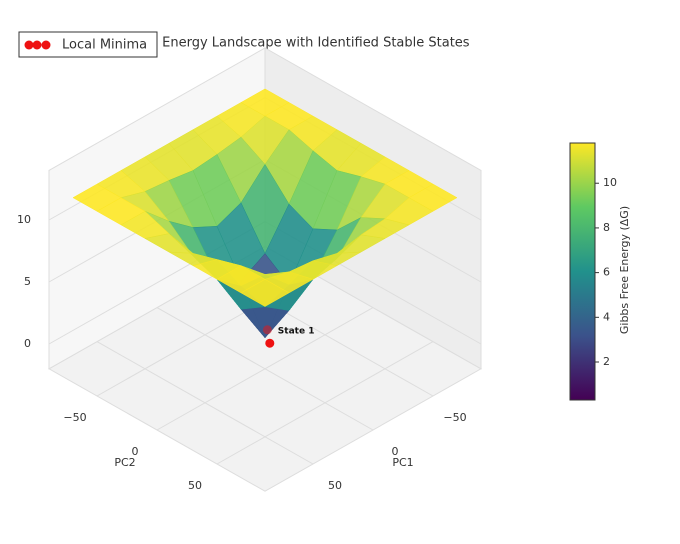  I want to click on colorbar-label: Gibbs Free Energy (ΔG), so click(624, 270).